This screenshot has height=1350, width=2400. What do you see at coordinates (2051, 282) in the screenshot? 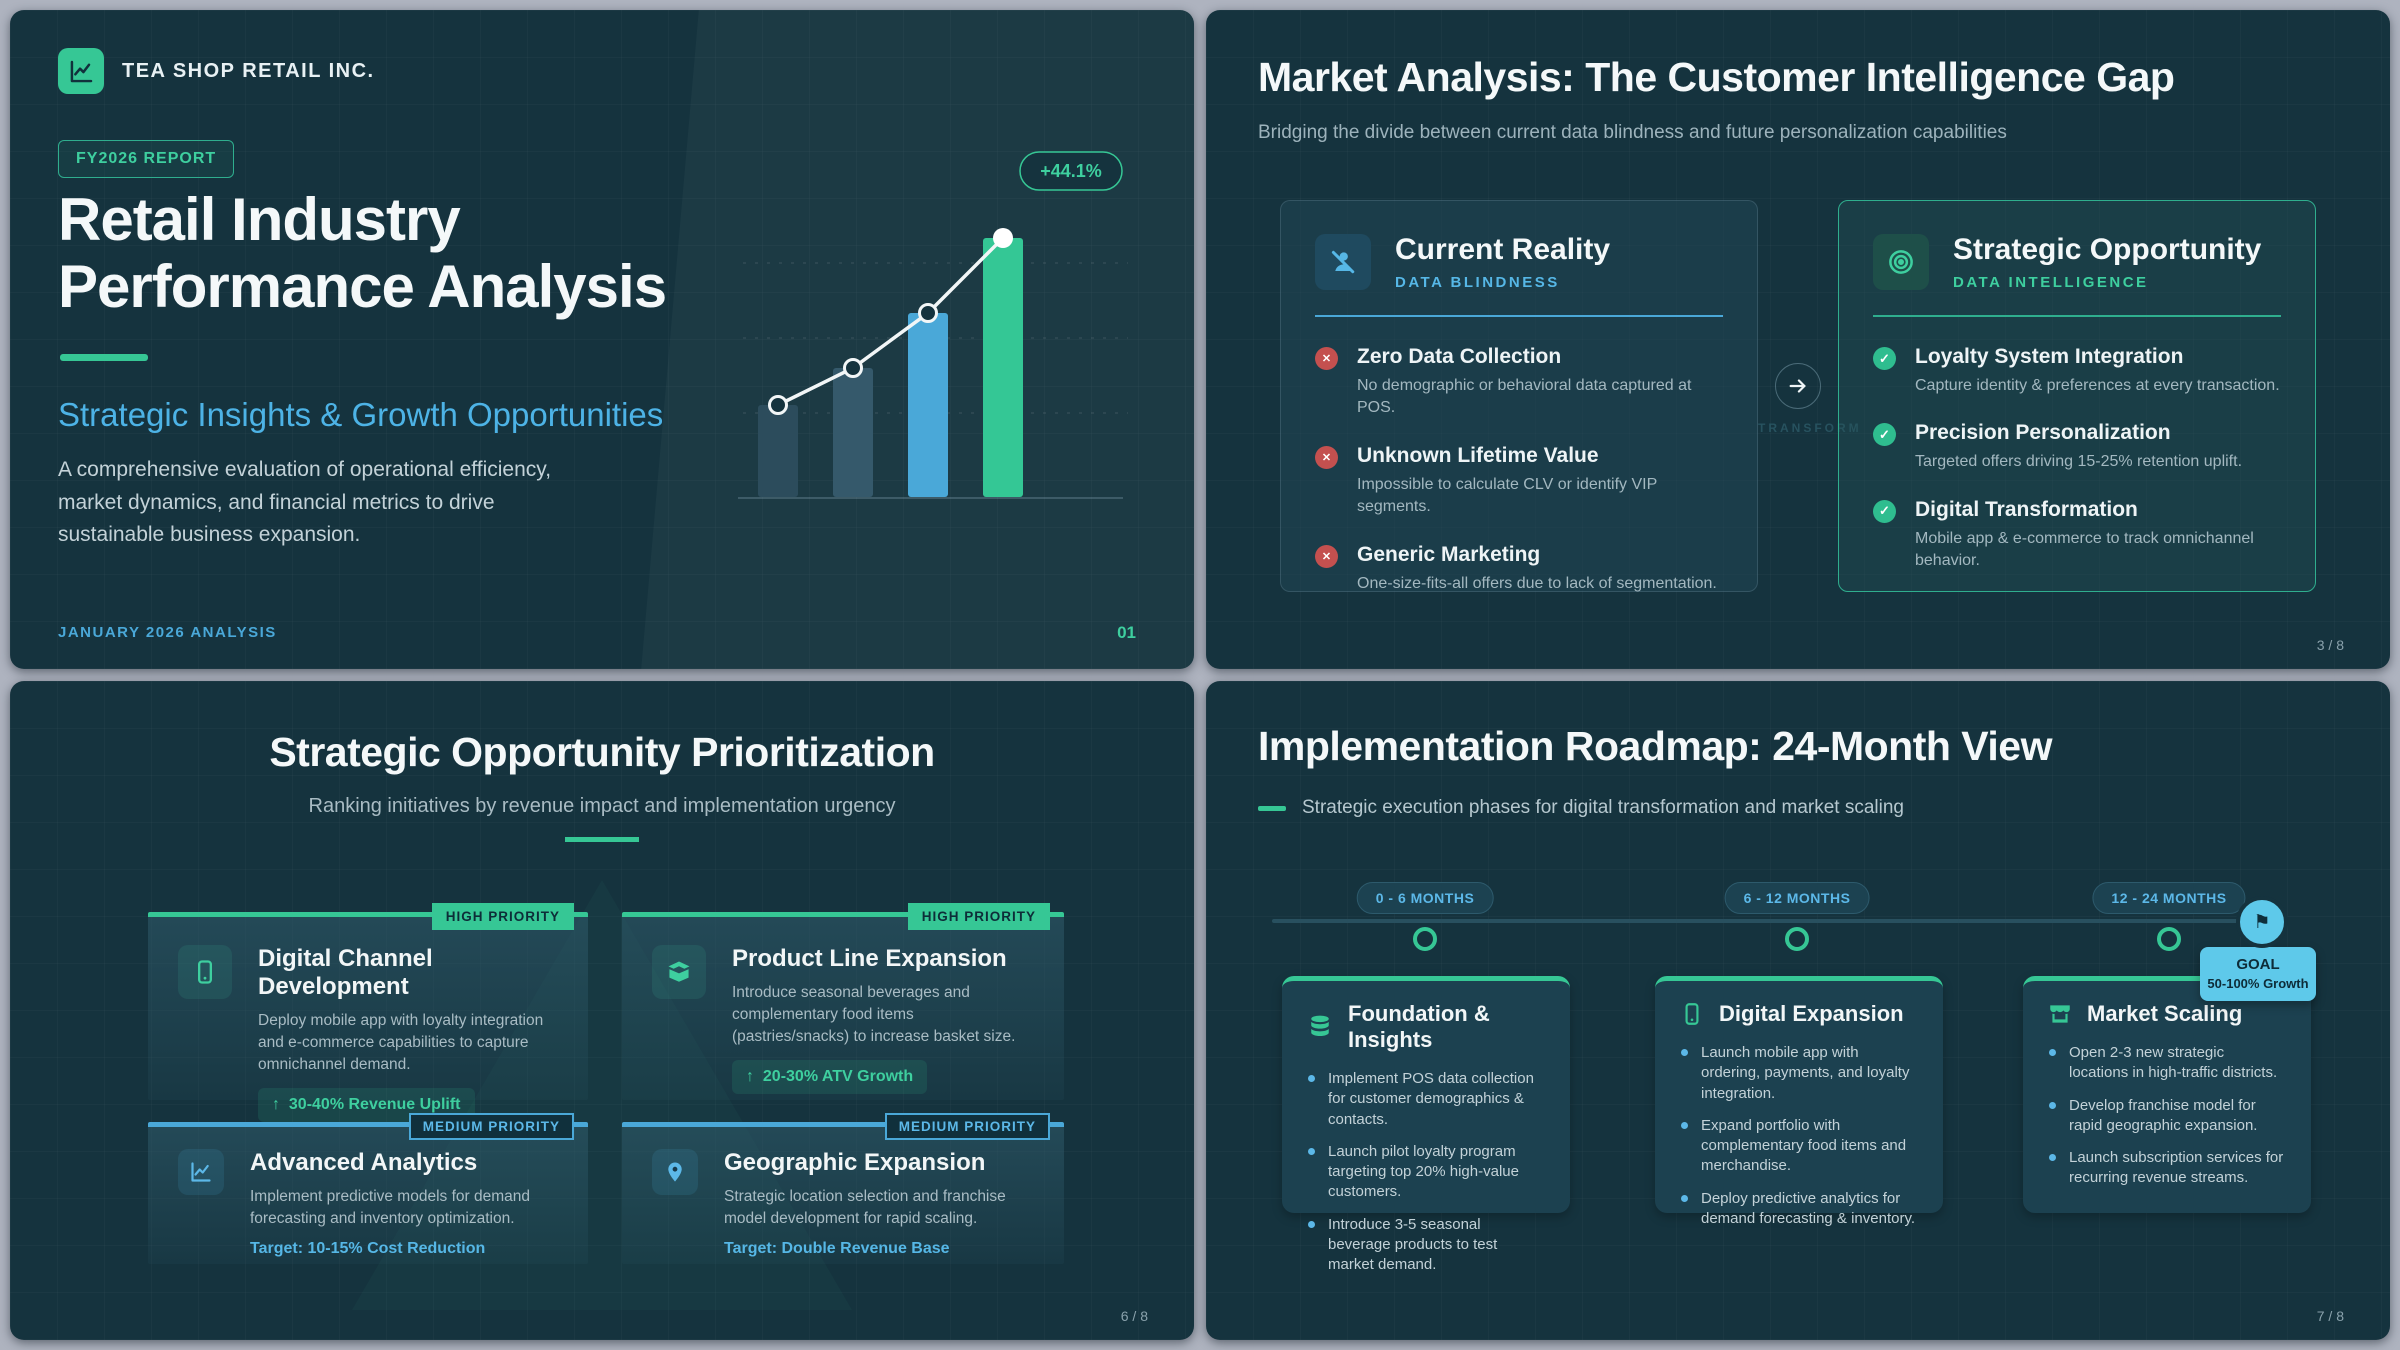
I see `card-tagline: DATA INTELLIGENCE` at bounding box center [2051, 282].